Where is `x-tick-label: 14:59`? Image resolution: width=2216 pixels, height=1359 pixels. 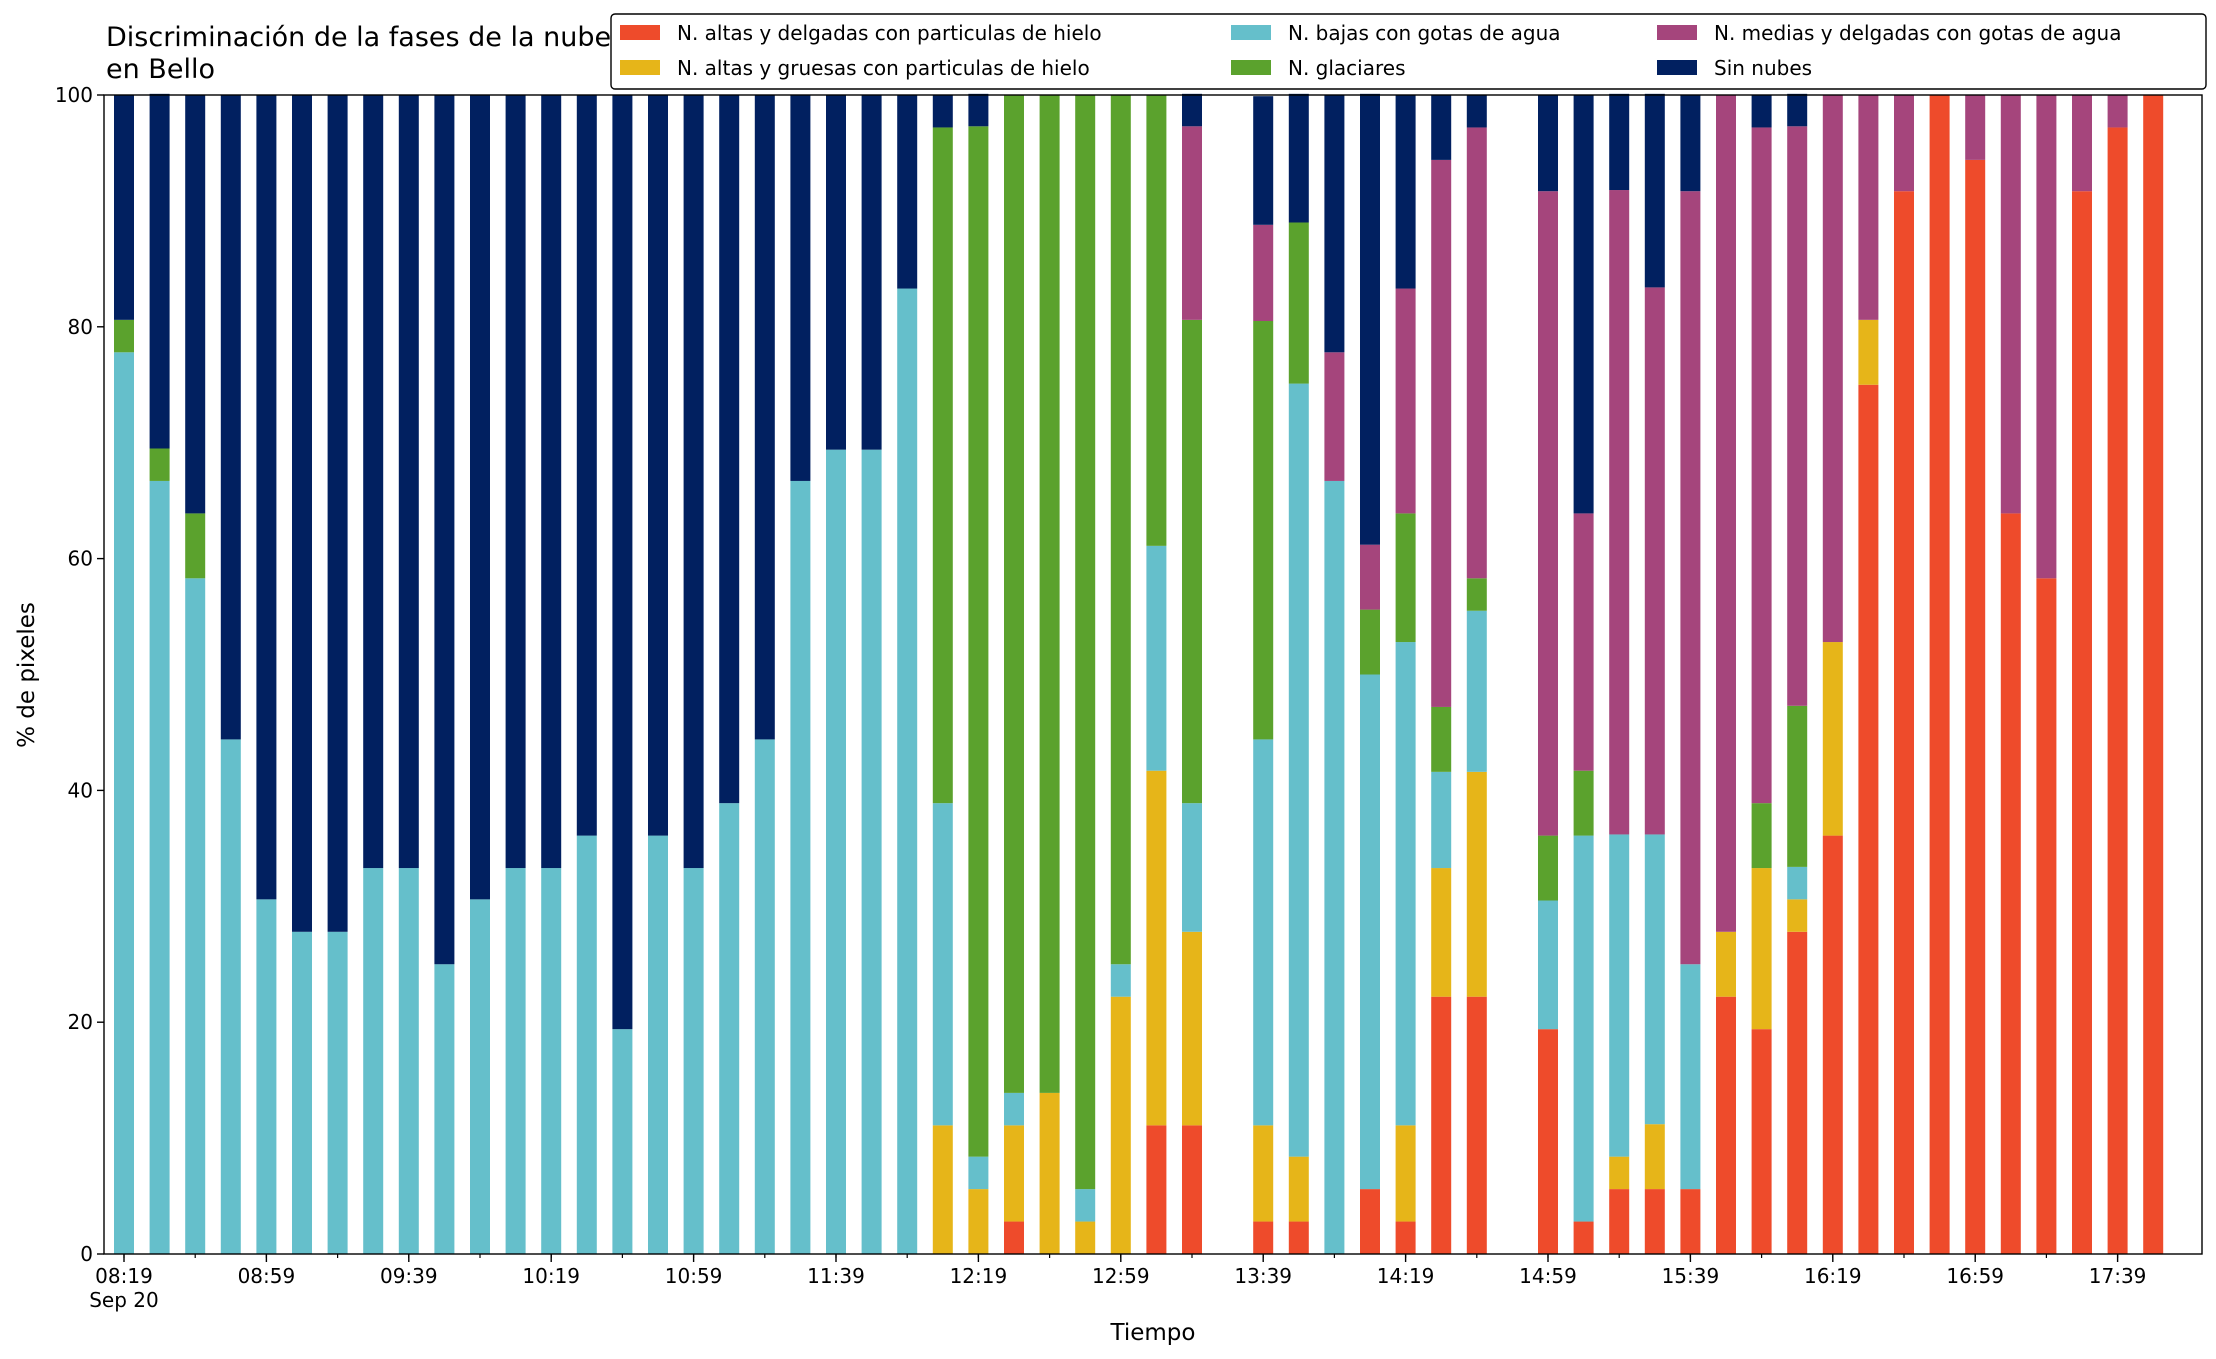
x-tick-label: 14:59 is located at coordinates (1548, 1276).